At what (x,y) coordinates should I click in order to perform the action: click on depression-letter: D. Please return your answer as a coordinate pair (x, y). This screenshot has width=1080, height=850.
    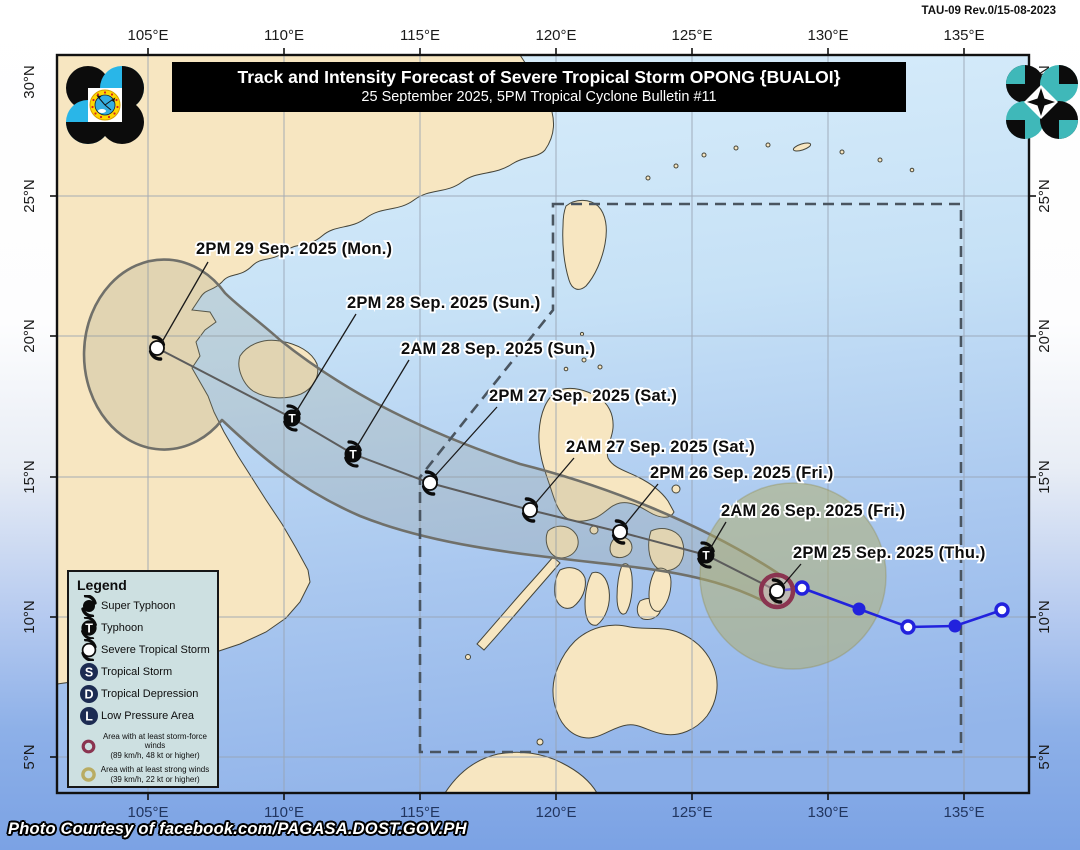
    Looking at the image, I should click on (88, 695).